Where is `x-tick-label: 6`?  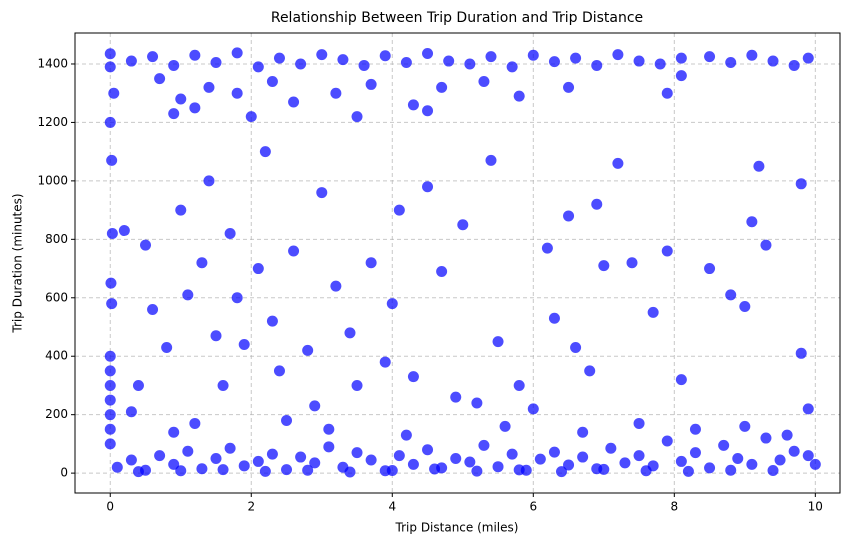 x-tick-label: 6 is located at coordinates (533, 507).